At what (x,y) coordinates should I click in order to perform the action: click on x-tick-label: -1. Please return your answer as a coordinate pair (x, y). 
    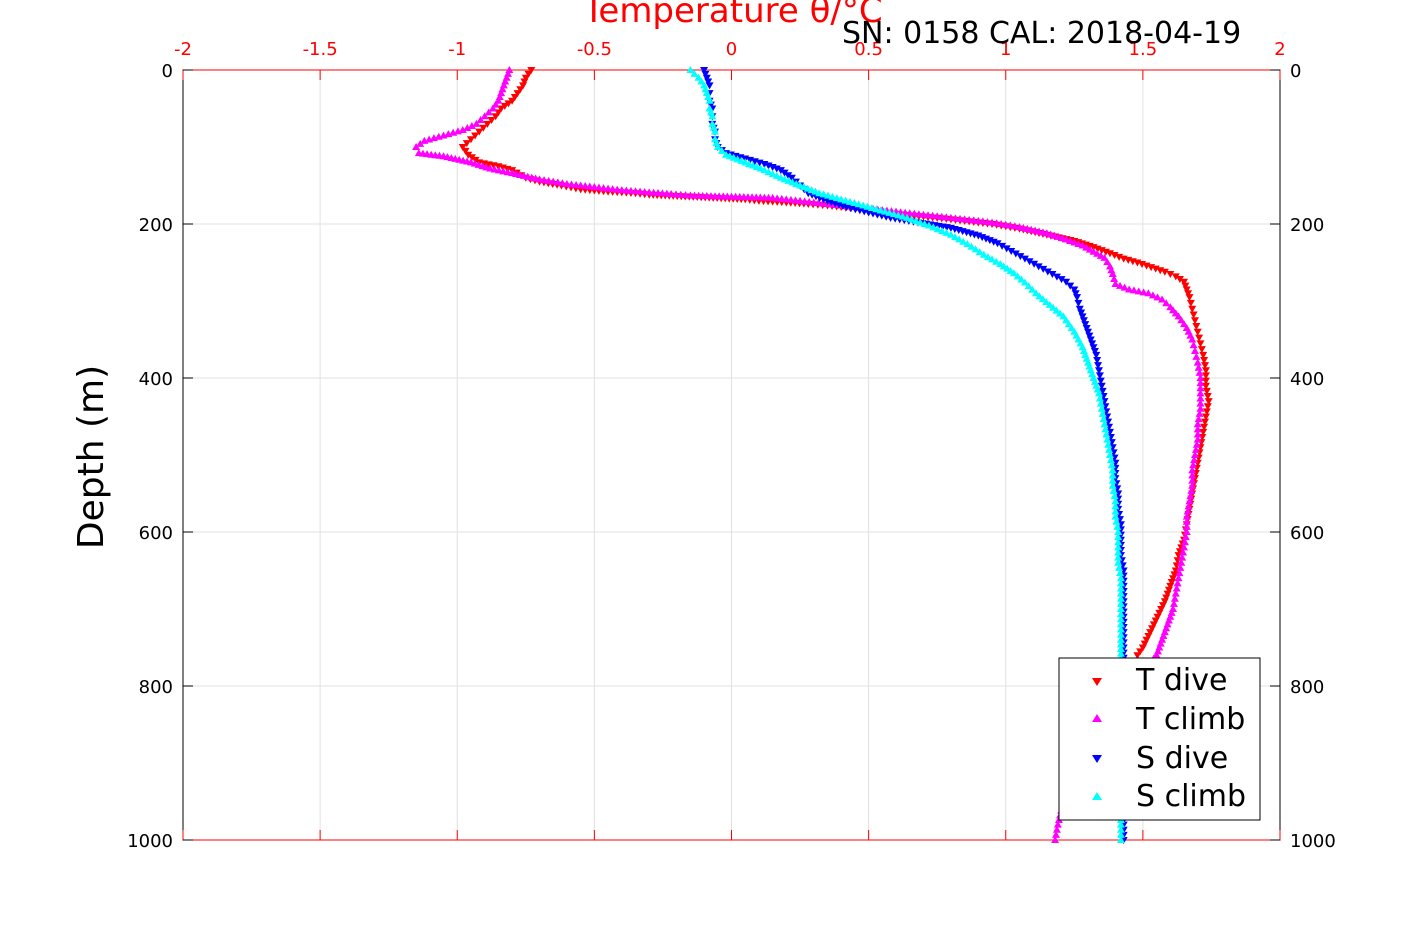
    Looking at the image, I should click on (457, 49).